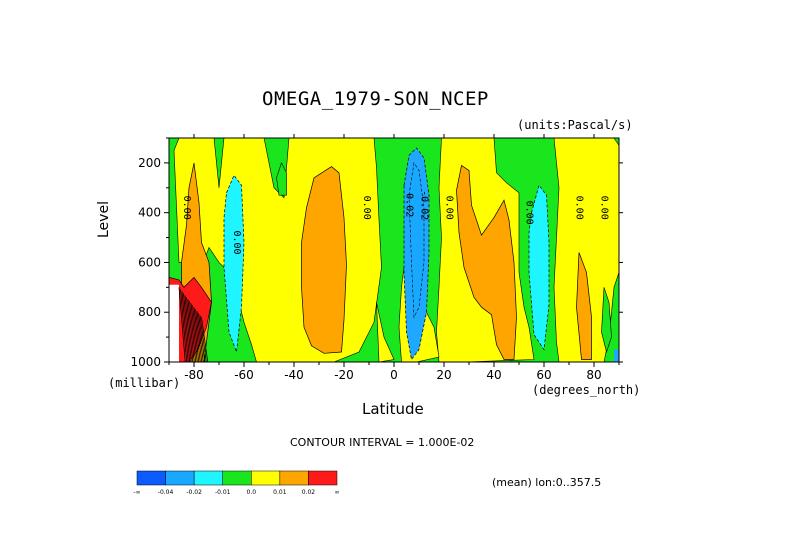 The width and height of the screenshot is (789, 558). What do you see at coordinates (194, 375) in the screenshot?
I see `x-tick-label: -80` at bounding box center [194, 375].